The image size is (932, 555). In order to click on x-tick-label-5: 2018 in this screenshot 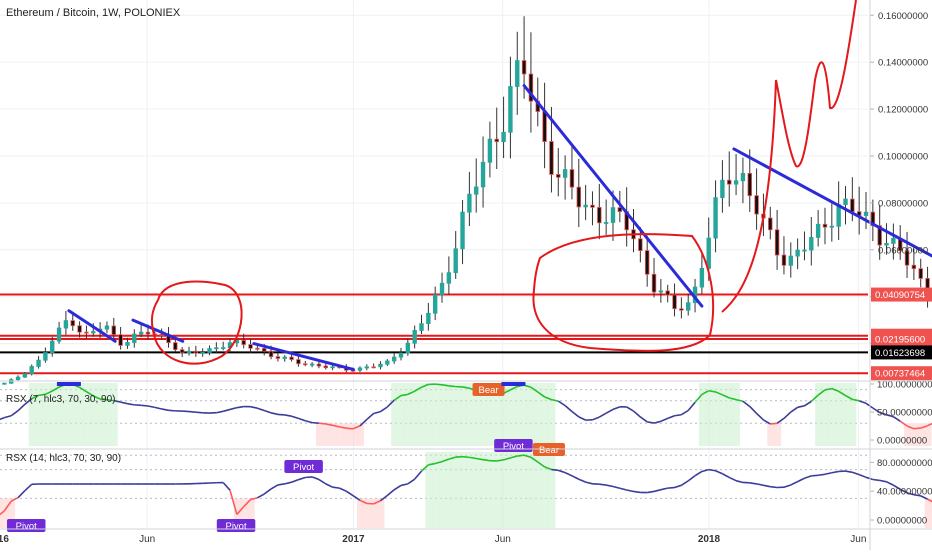, I will do `click(709, 539)`.